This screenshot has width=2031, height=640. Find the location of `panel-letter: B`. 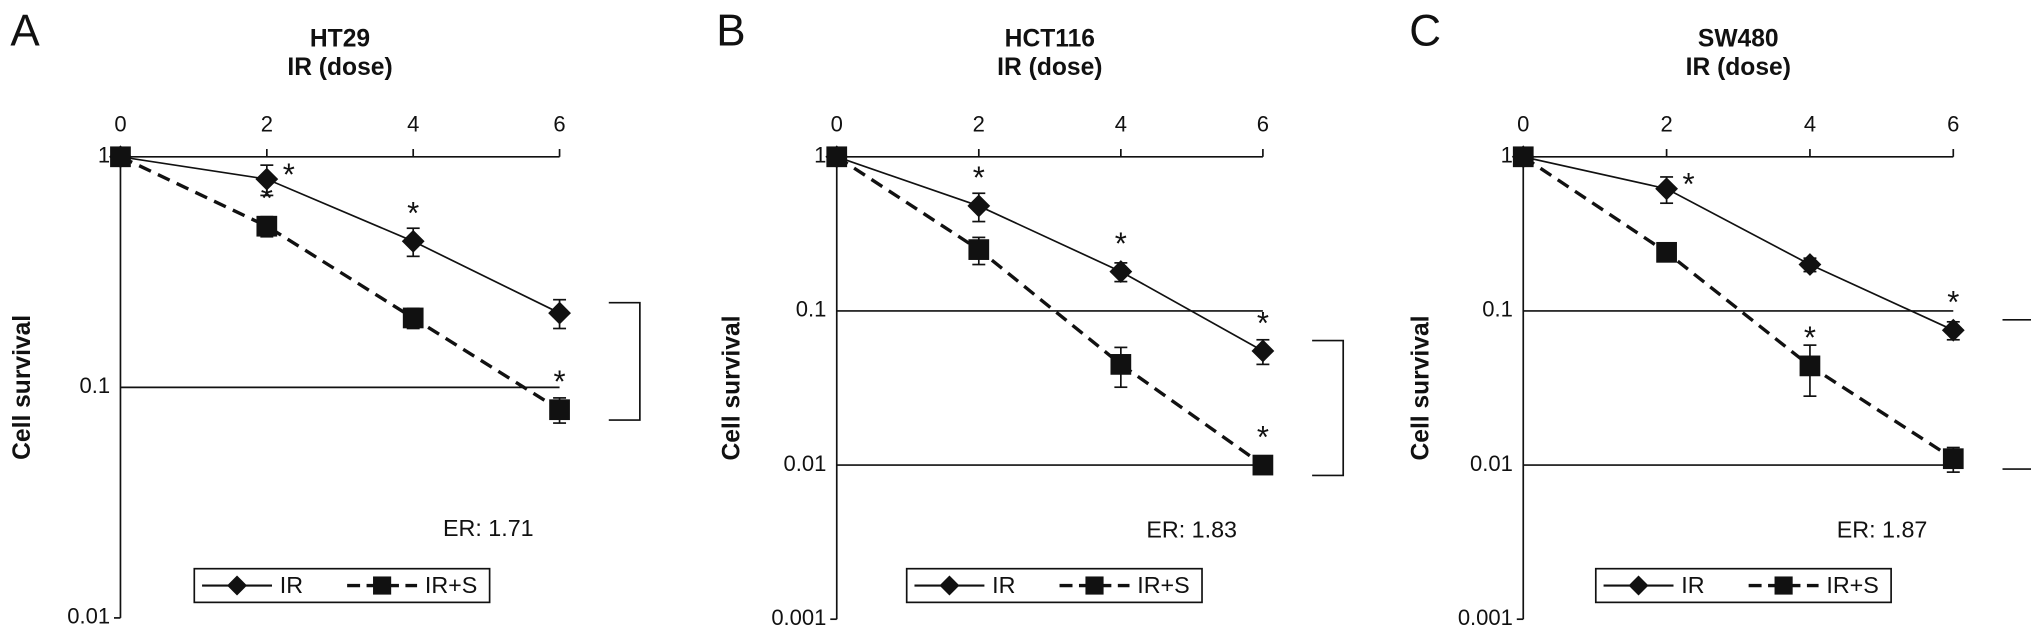

panel-letter: B is located at coordinates (730, 30).